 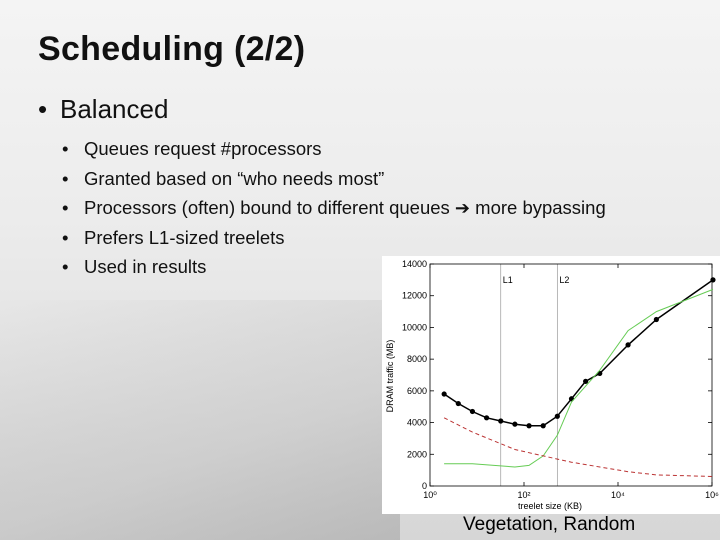 What do you see at coordinates (223, 178) in the screenshot?
I see `sub-bullet-2: • Granted based on “who needs most”` at bounding box center [223, 178].